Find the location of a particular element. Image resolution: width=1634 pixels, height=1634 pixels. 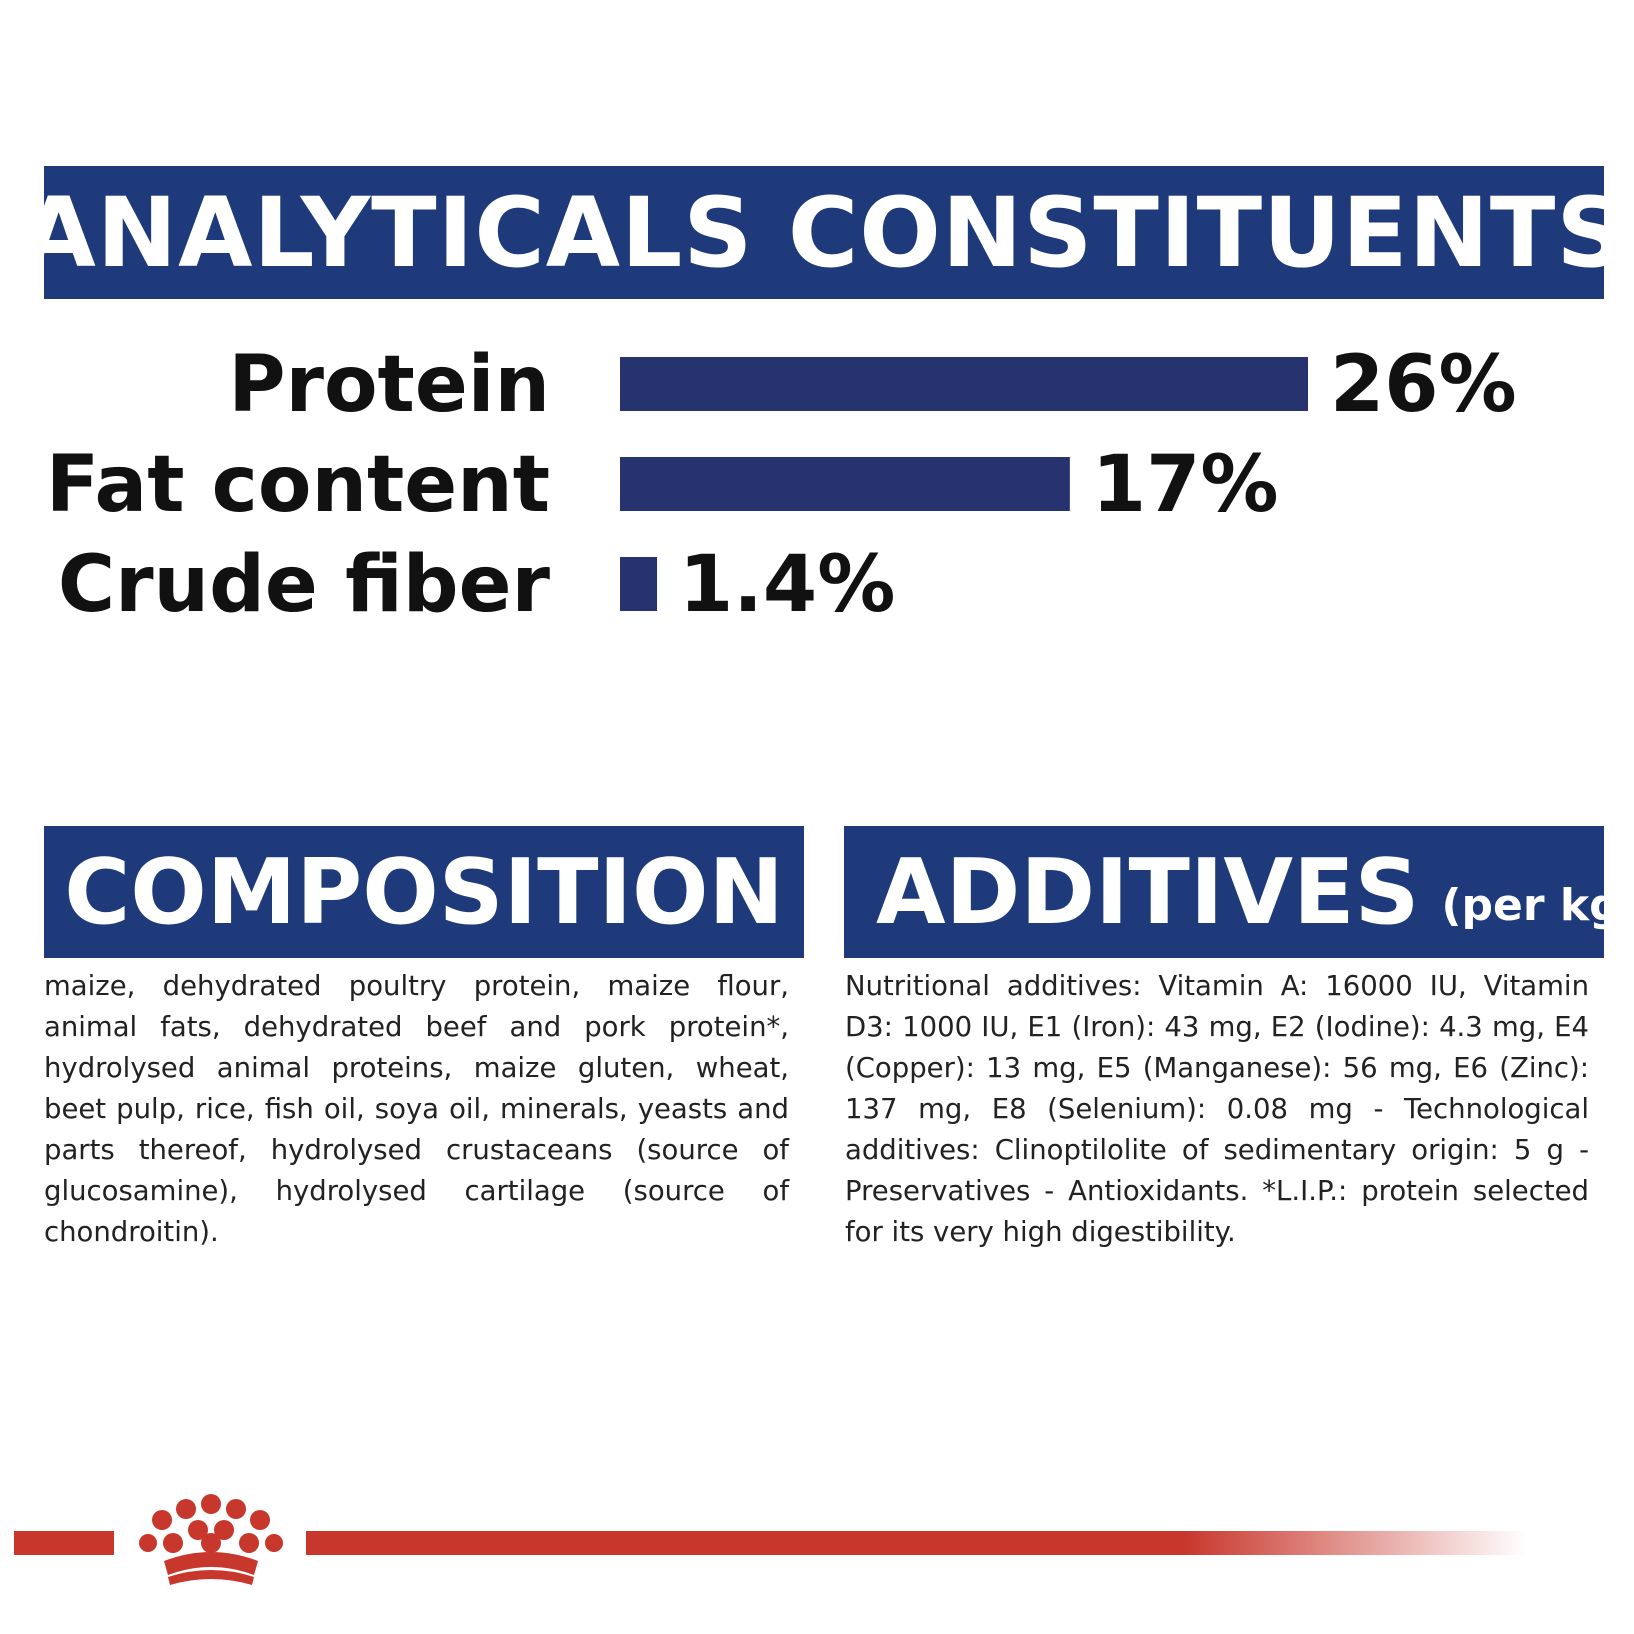

composition-title: COMPOSITION is located at coordinates (424, 892).